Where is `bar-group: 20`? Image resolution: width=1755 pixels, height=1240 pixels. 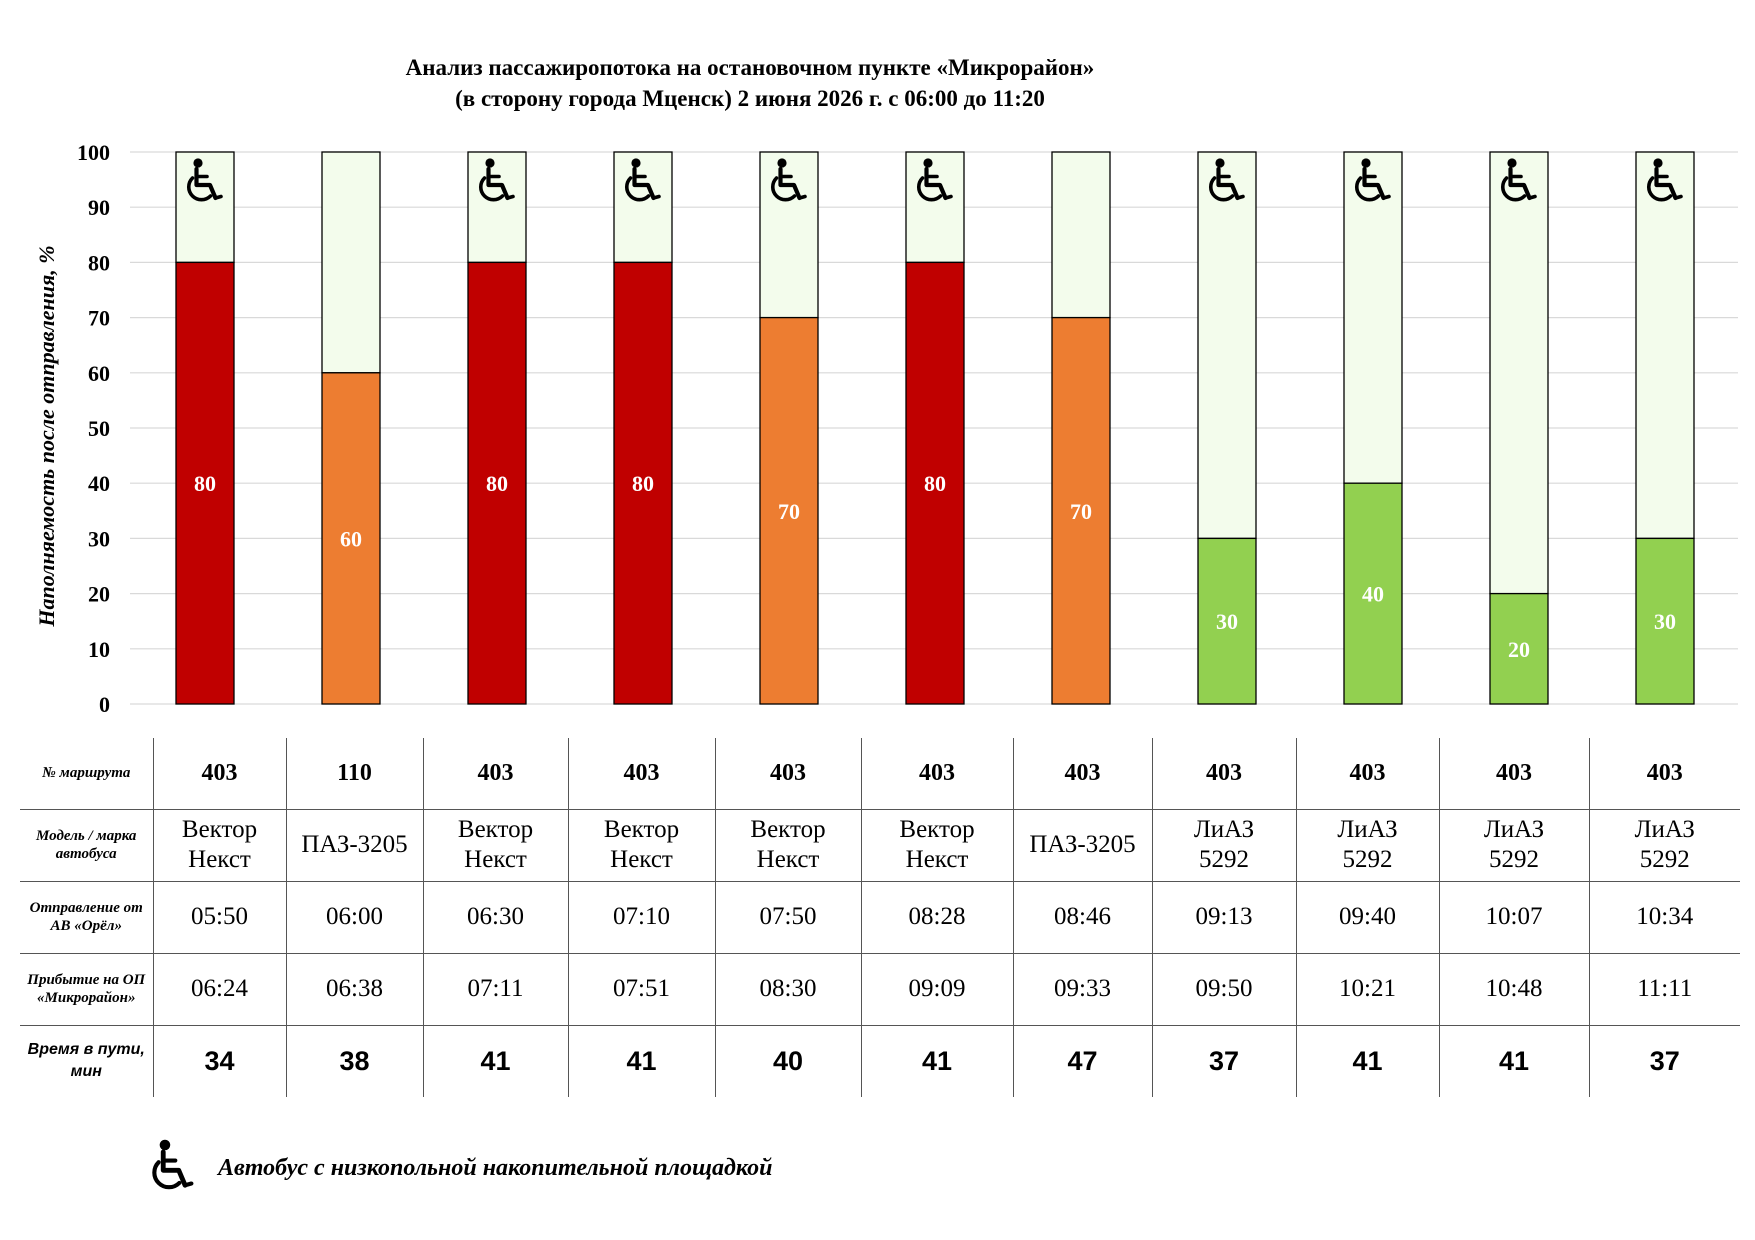
bar-group: 20 is located at coordinates (1519, 428).